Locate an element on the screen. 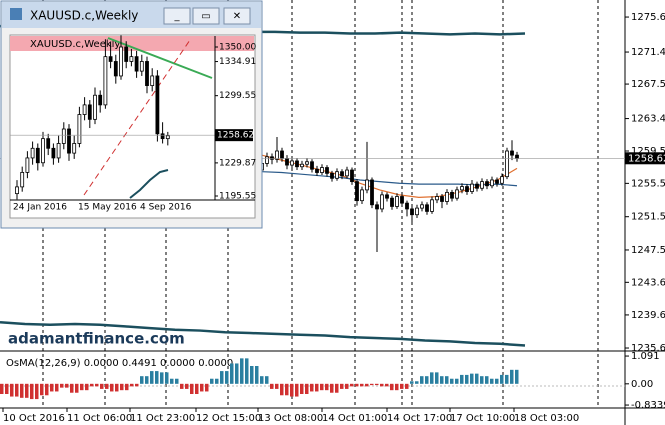  x-tick-label: 11 Oct 23:00 is located at coordinates (162, 418).